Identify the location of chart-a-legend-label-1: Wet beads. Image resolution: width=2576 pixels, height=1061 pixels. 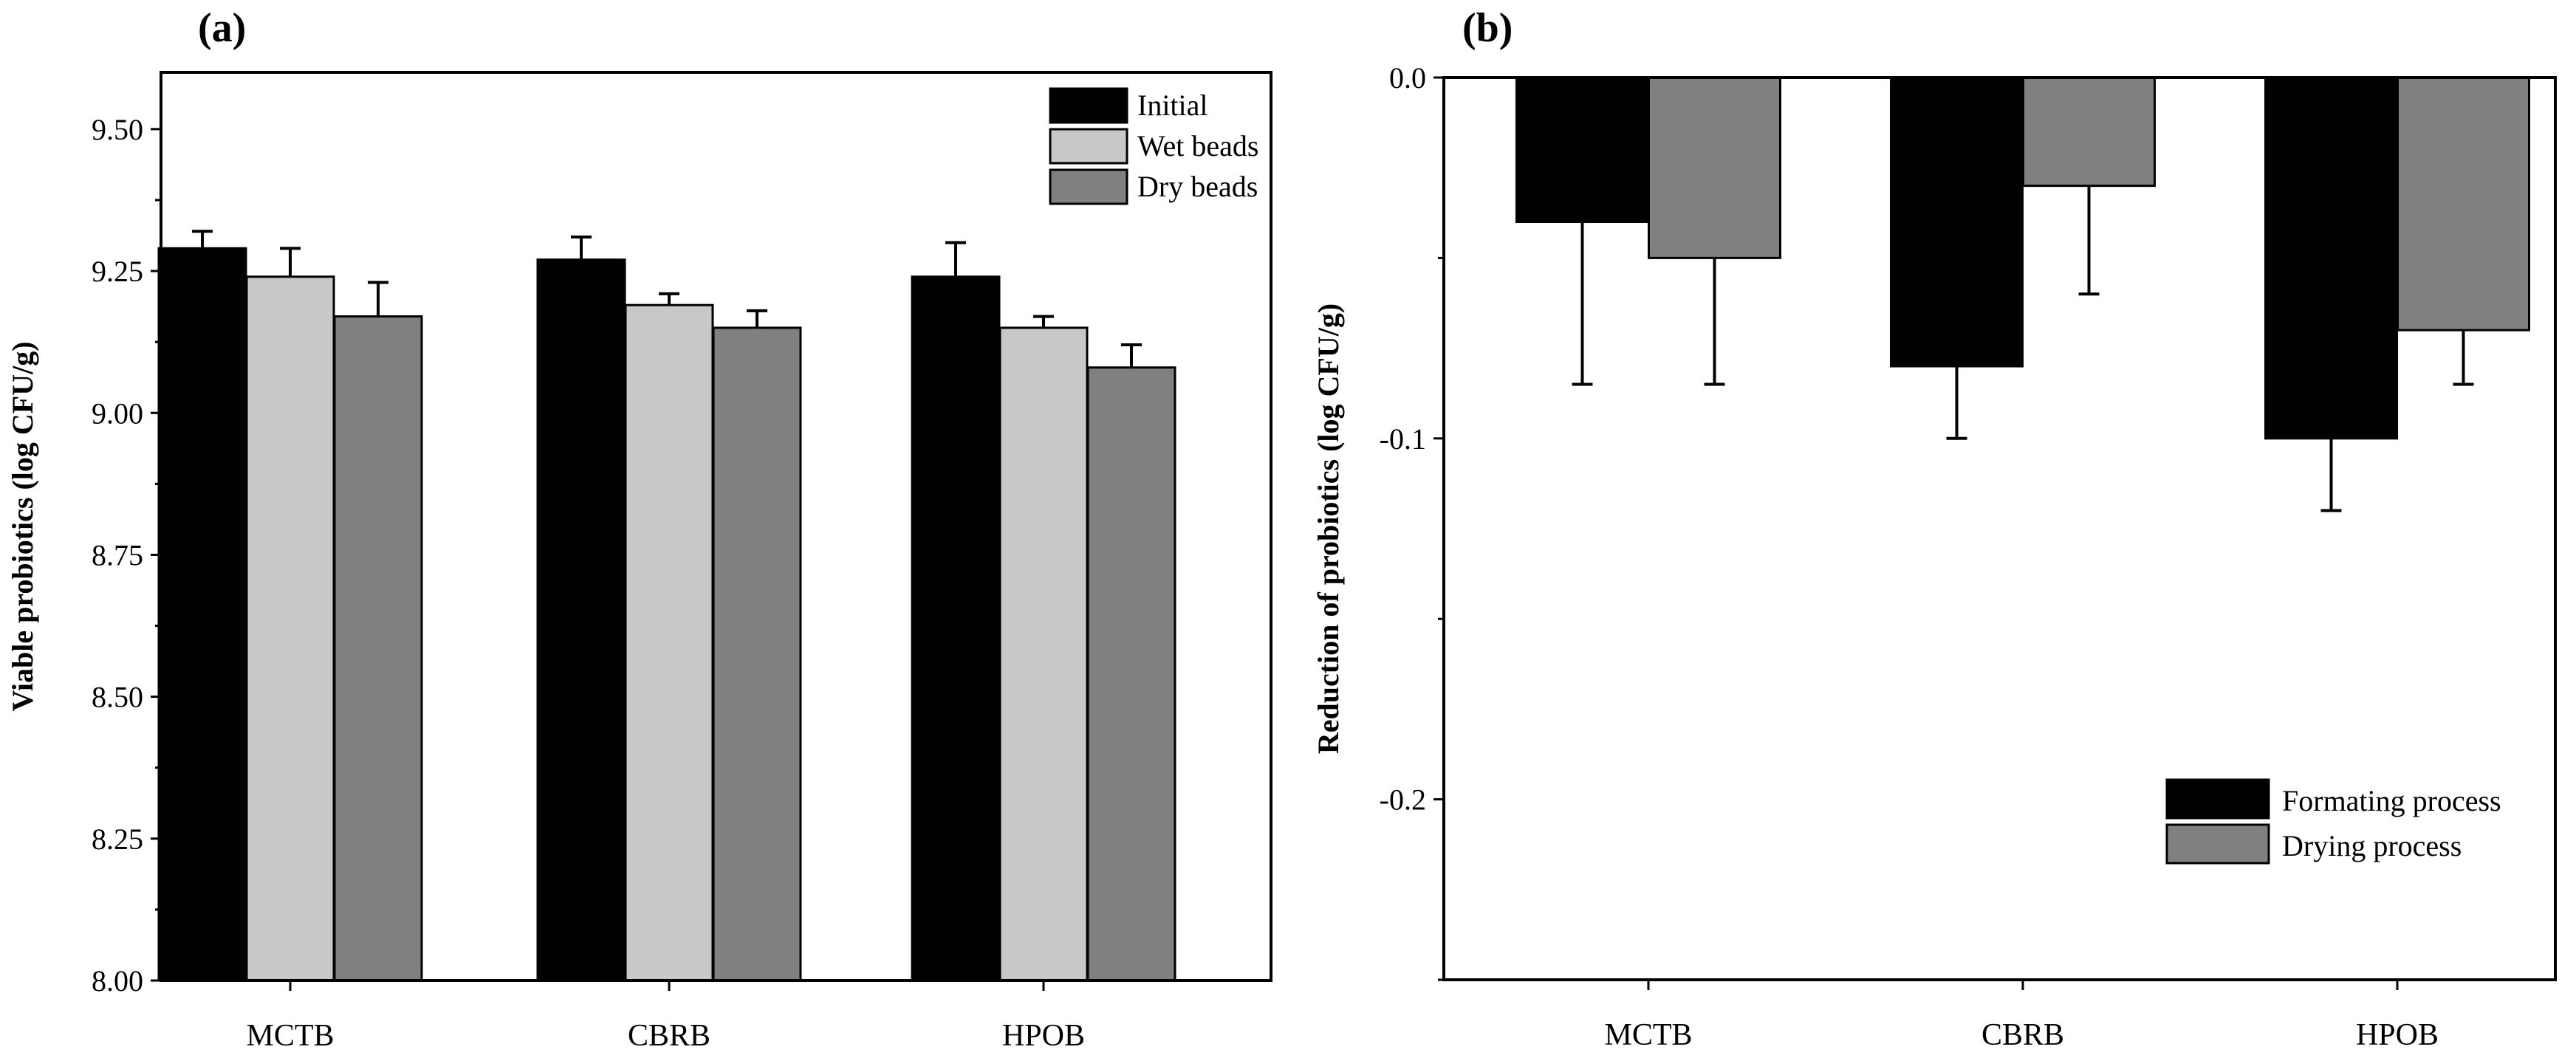
(1198, 146).